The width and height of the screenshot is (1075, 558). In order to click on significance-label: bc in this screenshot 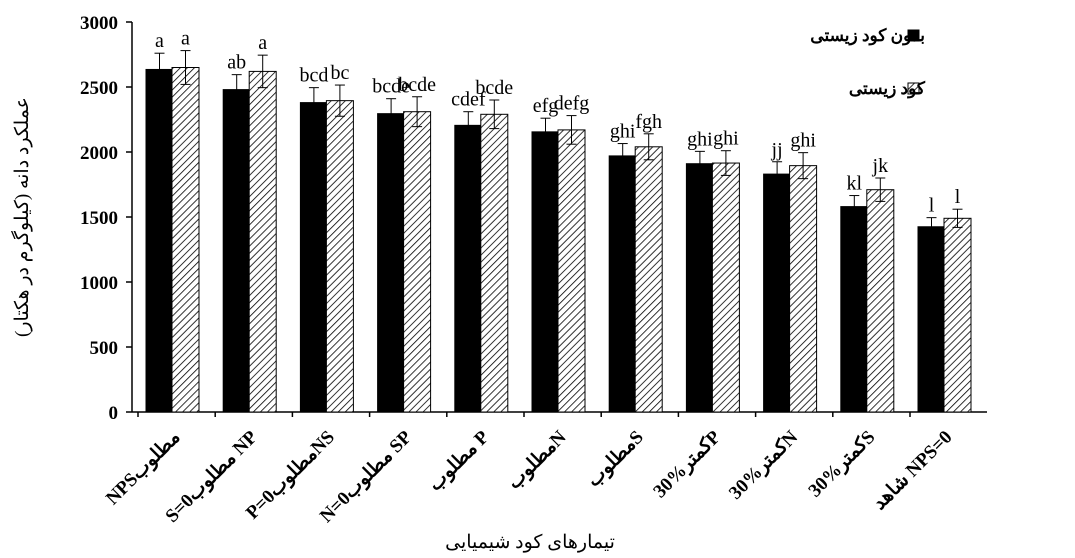, I will do `click(339, 73)`.